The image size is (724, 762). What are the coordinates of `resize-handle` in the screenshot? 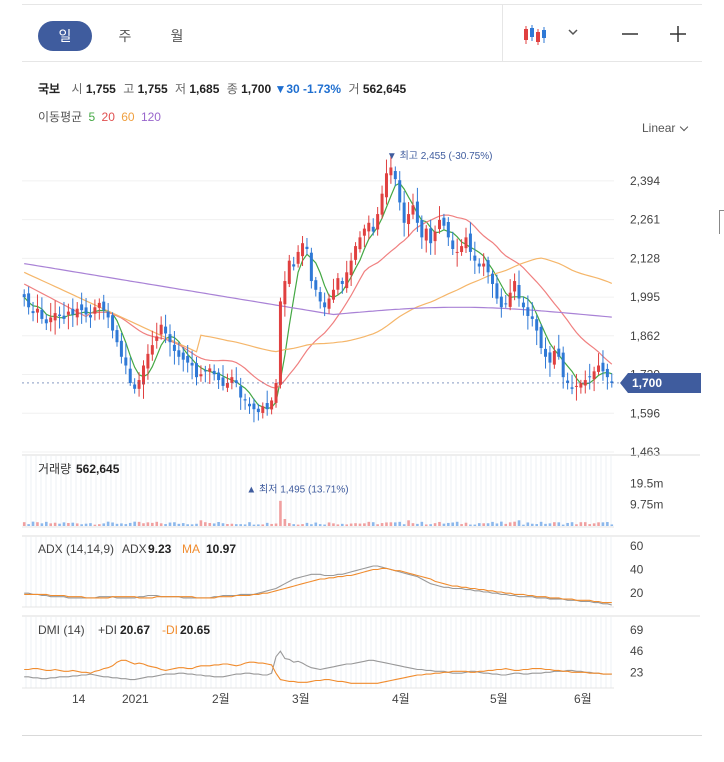 It's located at (721, 222).